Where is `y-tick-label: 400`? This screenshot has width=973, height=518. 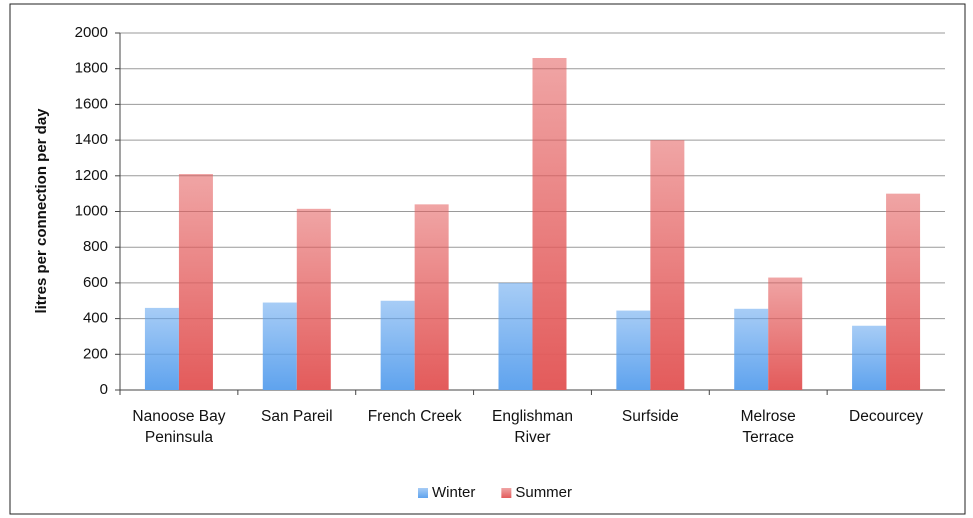
y-tick-label: 400 is located at coordinates (95, 318).